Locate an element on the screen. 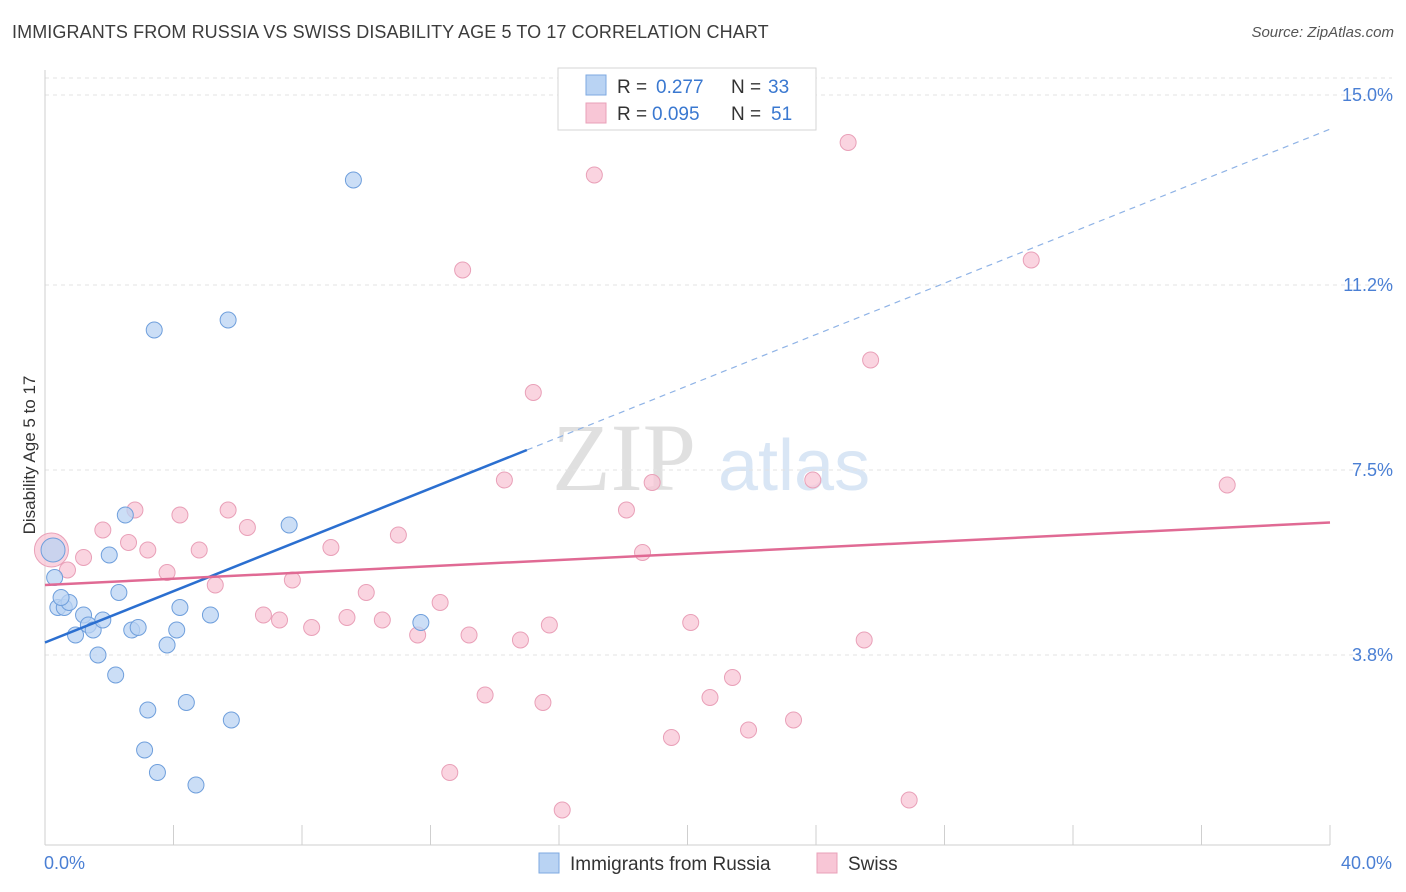 The height and width of the screenshot is (892, 1406). y-tick-label: 7.5% is located at coordinates (1372, 470).